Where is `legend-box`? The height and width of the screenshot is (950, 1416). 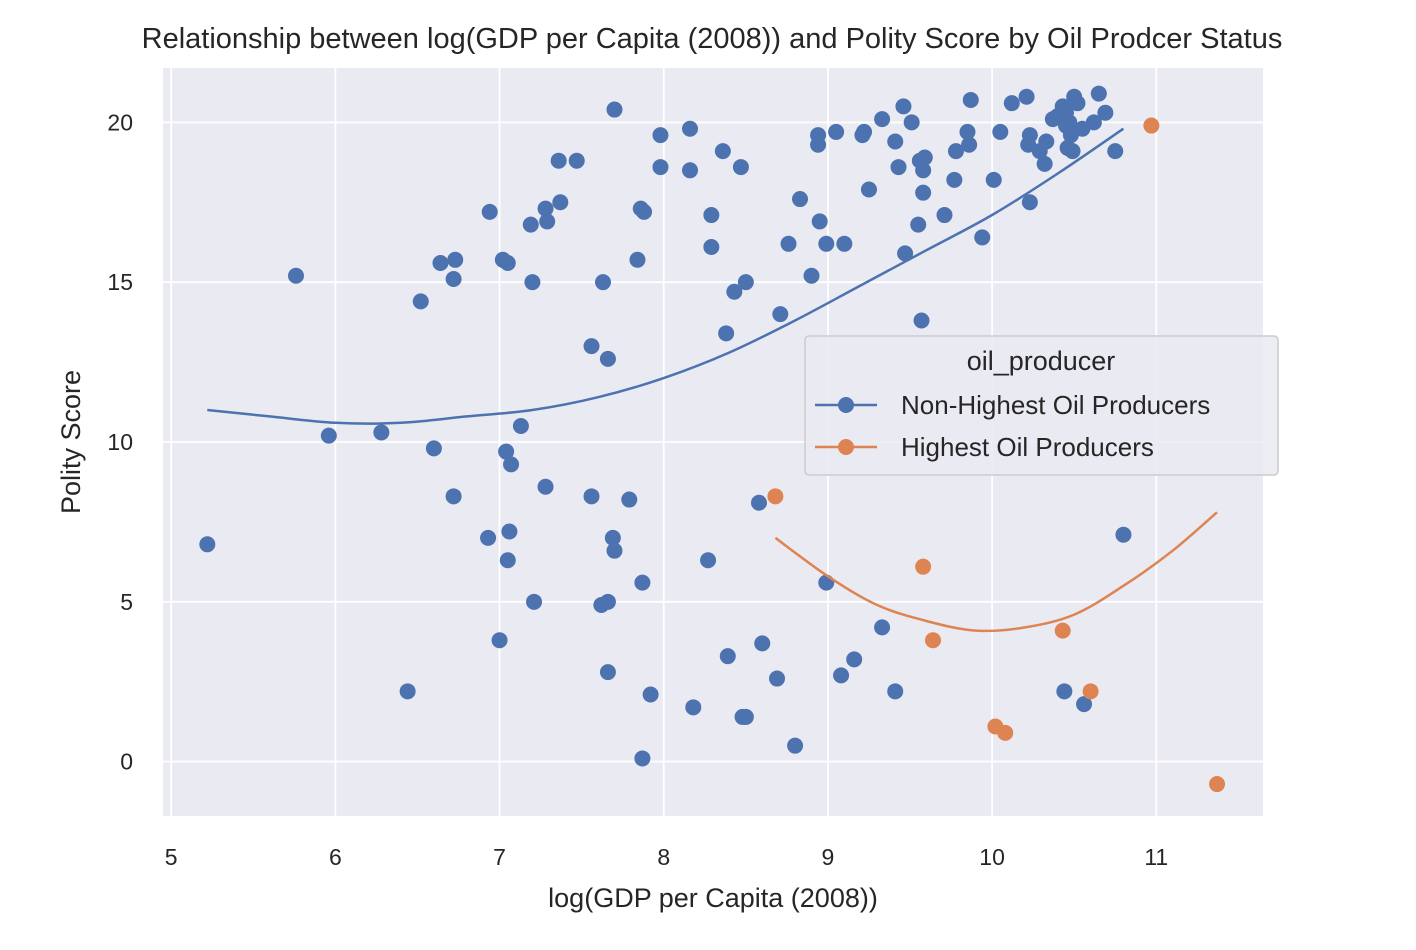
legend-box is located at coordinates (1041, 405).